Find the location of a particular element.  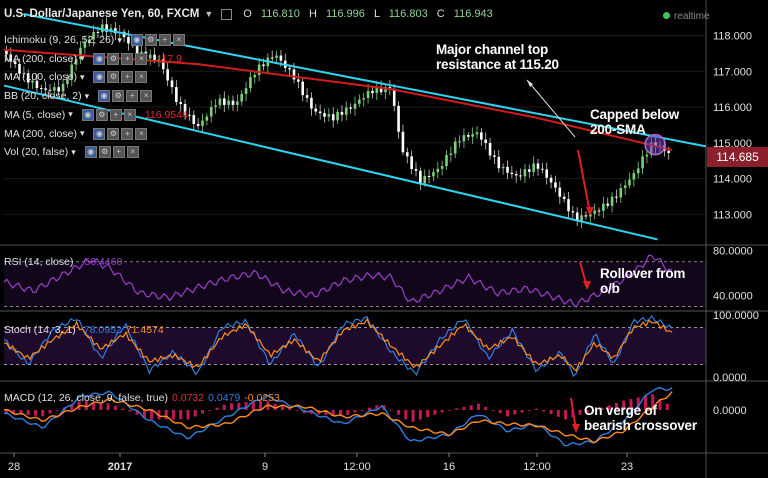

open-value: 116.810 is located at coordinates (280, 14).